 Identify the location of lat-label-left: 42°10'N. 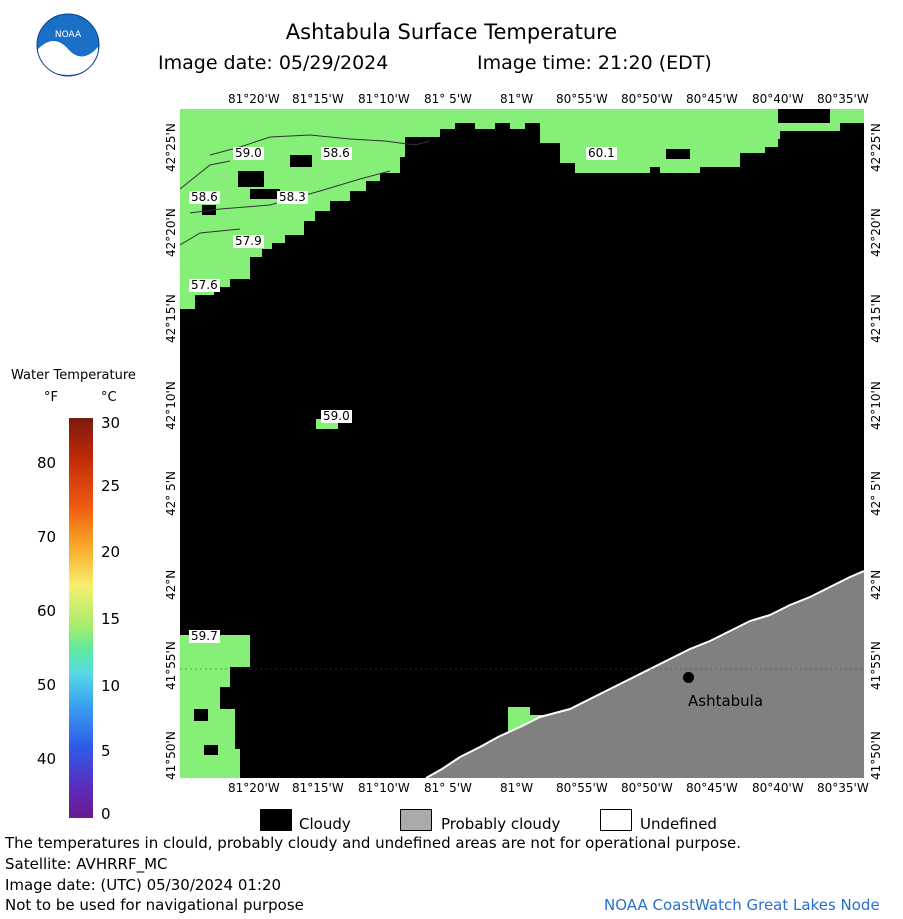
(171, 405).